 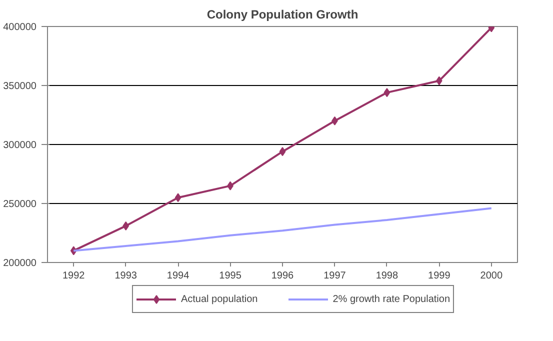 What do you see at coordinates (74, 276) in the screenshot?
I see `x-tick-label: 1992` at bounding box center [74, 276].